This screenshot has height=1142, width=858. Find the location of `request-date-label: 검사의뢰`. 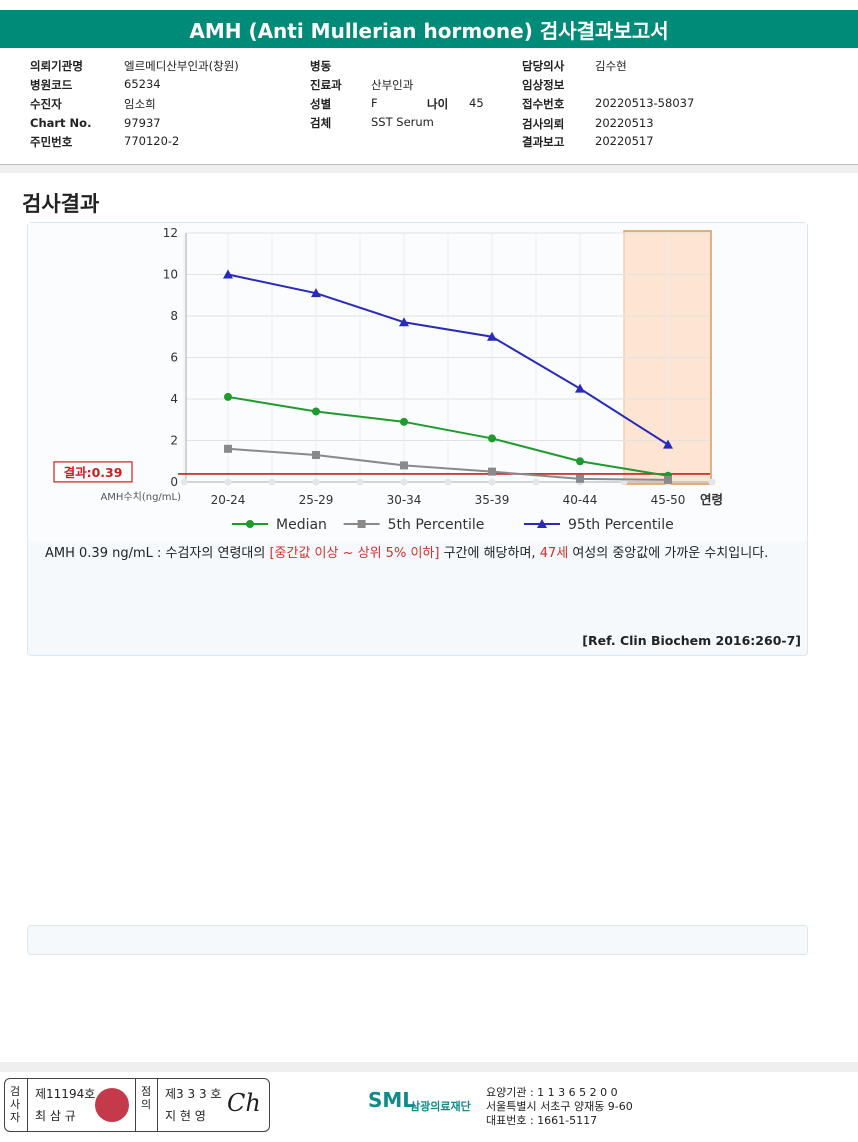

request-date-label: 검사의뢰 is located at coordinates (543, 124).